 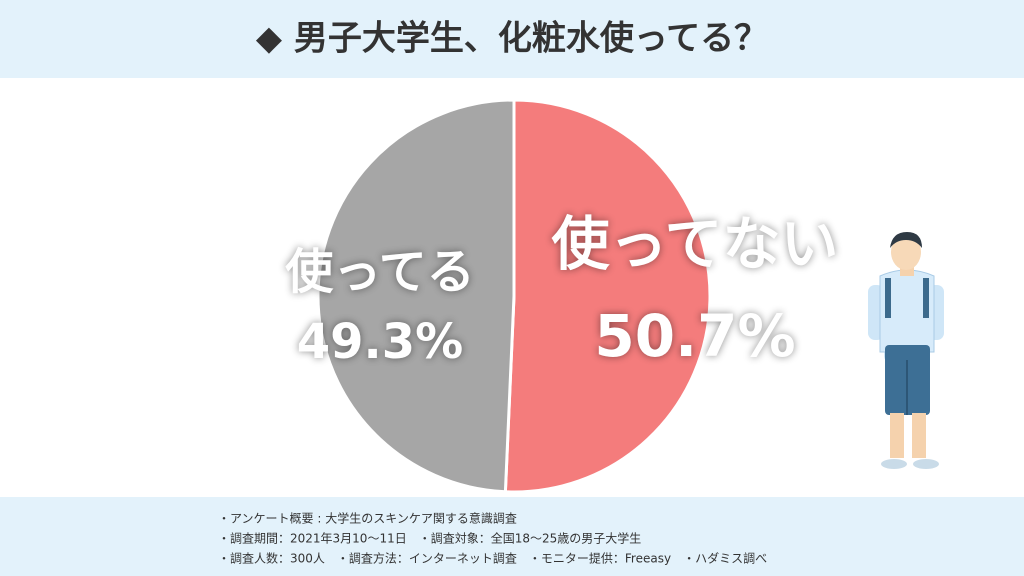 I want to click on value-label: 50.7%, so click(x=694, y=336).